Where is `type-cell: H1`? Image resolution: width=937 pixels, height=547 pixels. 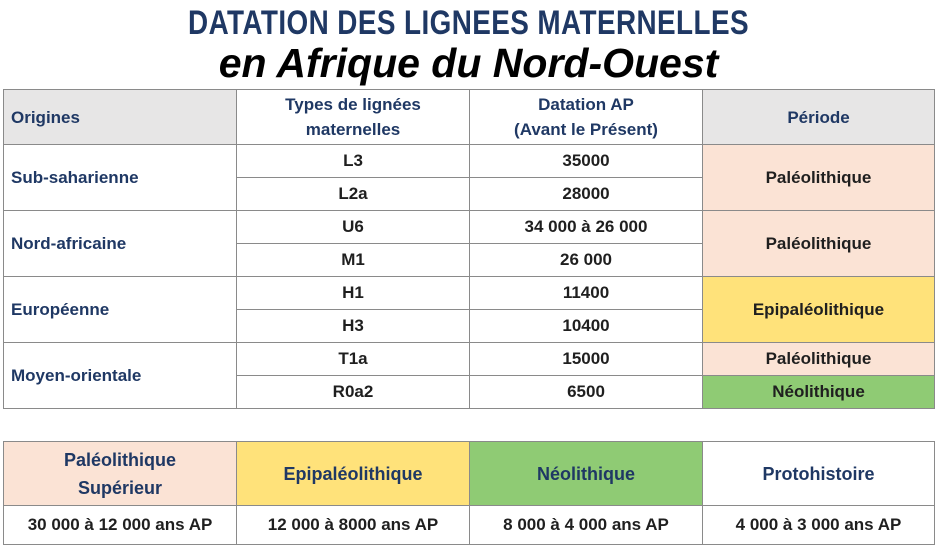 type-cell: H1 is located at coordinates (353, 293).